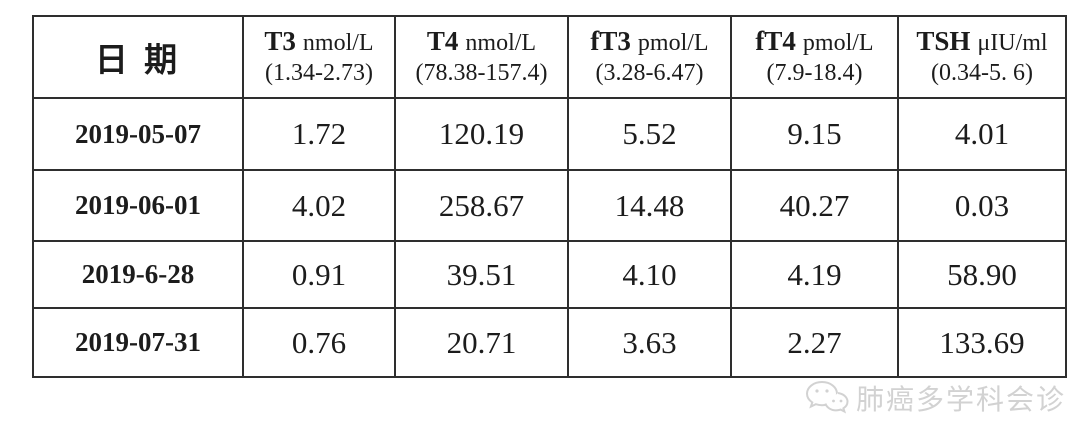 The height and width of the screenshot is (448, 1080). Describe the element at coordinates (319, 205) in the screenshot. I see `t3-value: 4.02` at that location.